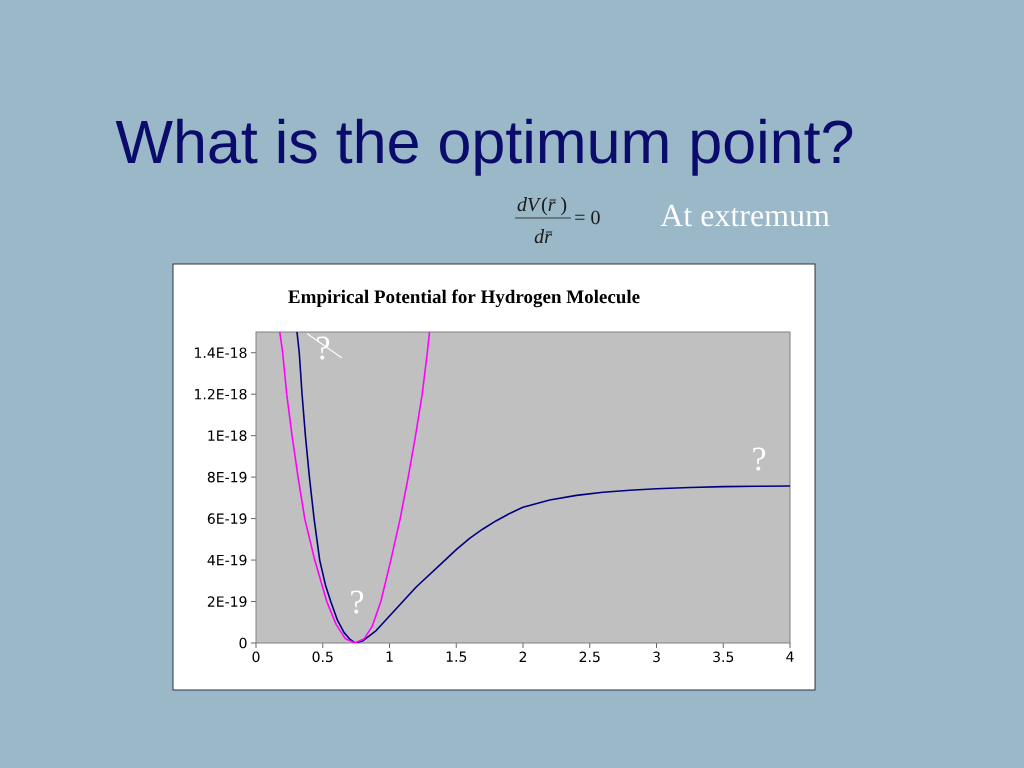  What do you see at coordinates (227, 435) in the screenshot?
I see `y-tick-label: 1E-18` at bounding box center [227, 435].